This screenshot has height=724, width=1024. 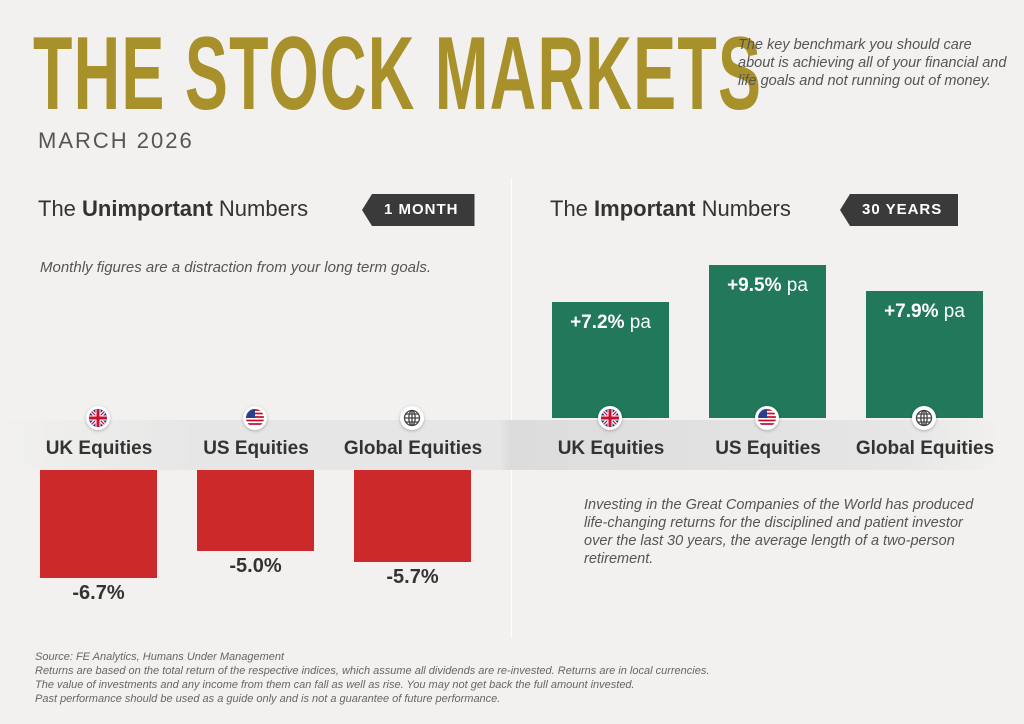 I want to click on bar-value-label: -6.7%, so click(x=98, y=592).